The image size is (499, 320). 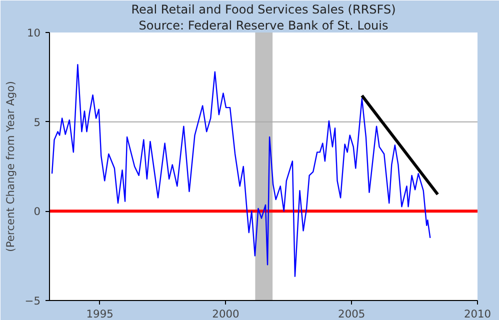 I want to click on x-tick-label: 2010, so click(x=478, y=314).